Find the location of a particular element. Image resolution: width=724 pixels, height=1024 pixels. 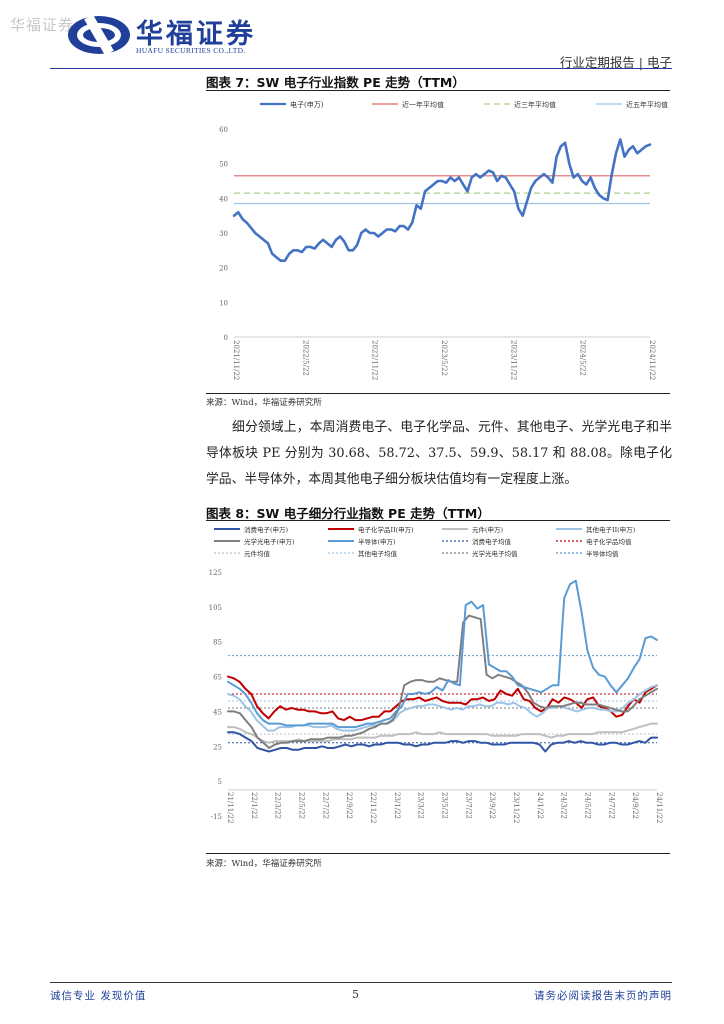

y-tick-label: 5 is located at coordinates (220, 782).